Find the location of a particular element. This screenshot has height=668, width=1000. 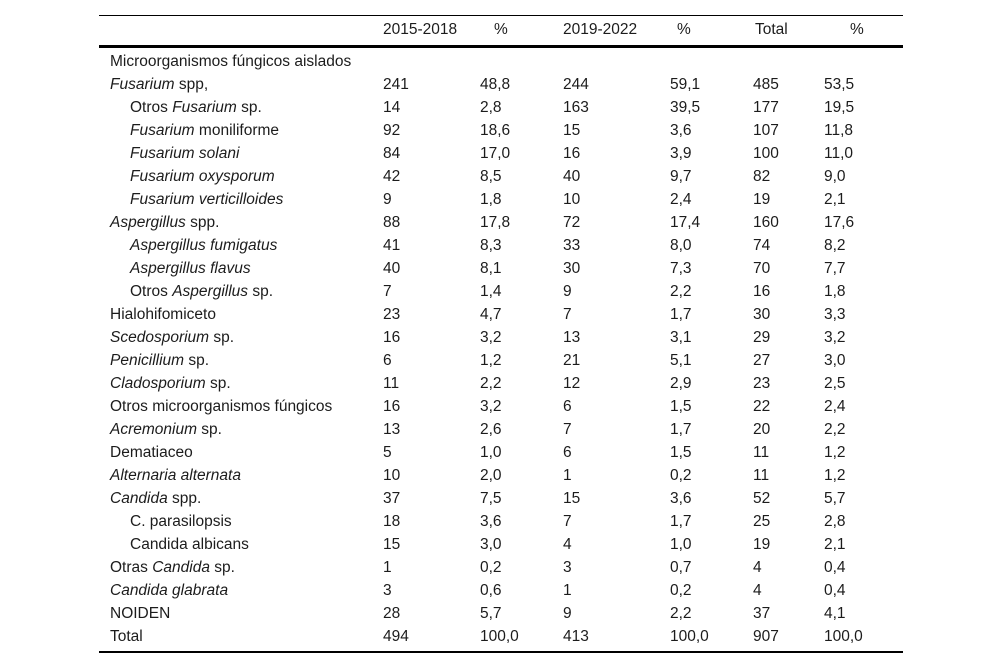

cell-value: 1,7 is located at coordinates (681, 521).